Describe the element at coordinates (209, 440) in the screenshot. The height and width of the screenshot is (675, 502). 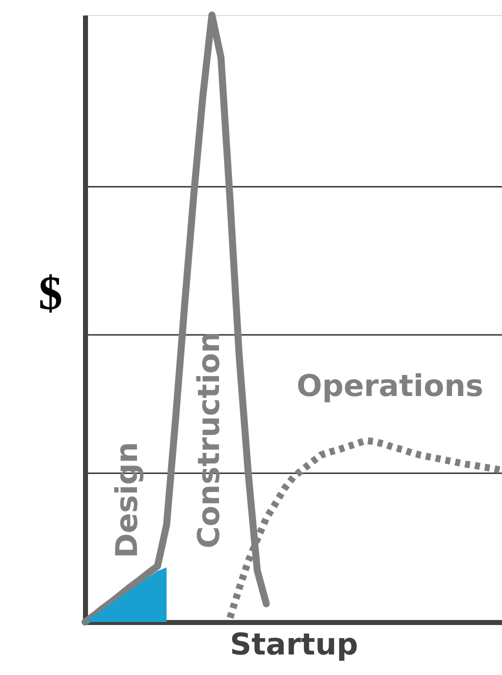
I see `annotation: Construction` at that location.